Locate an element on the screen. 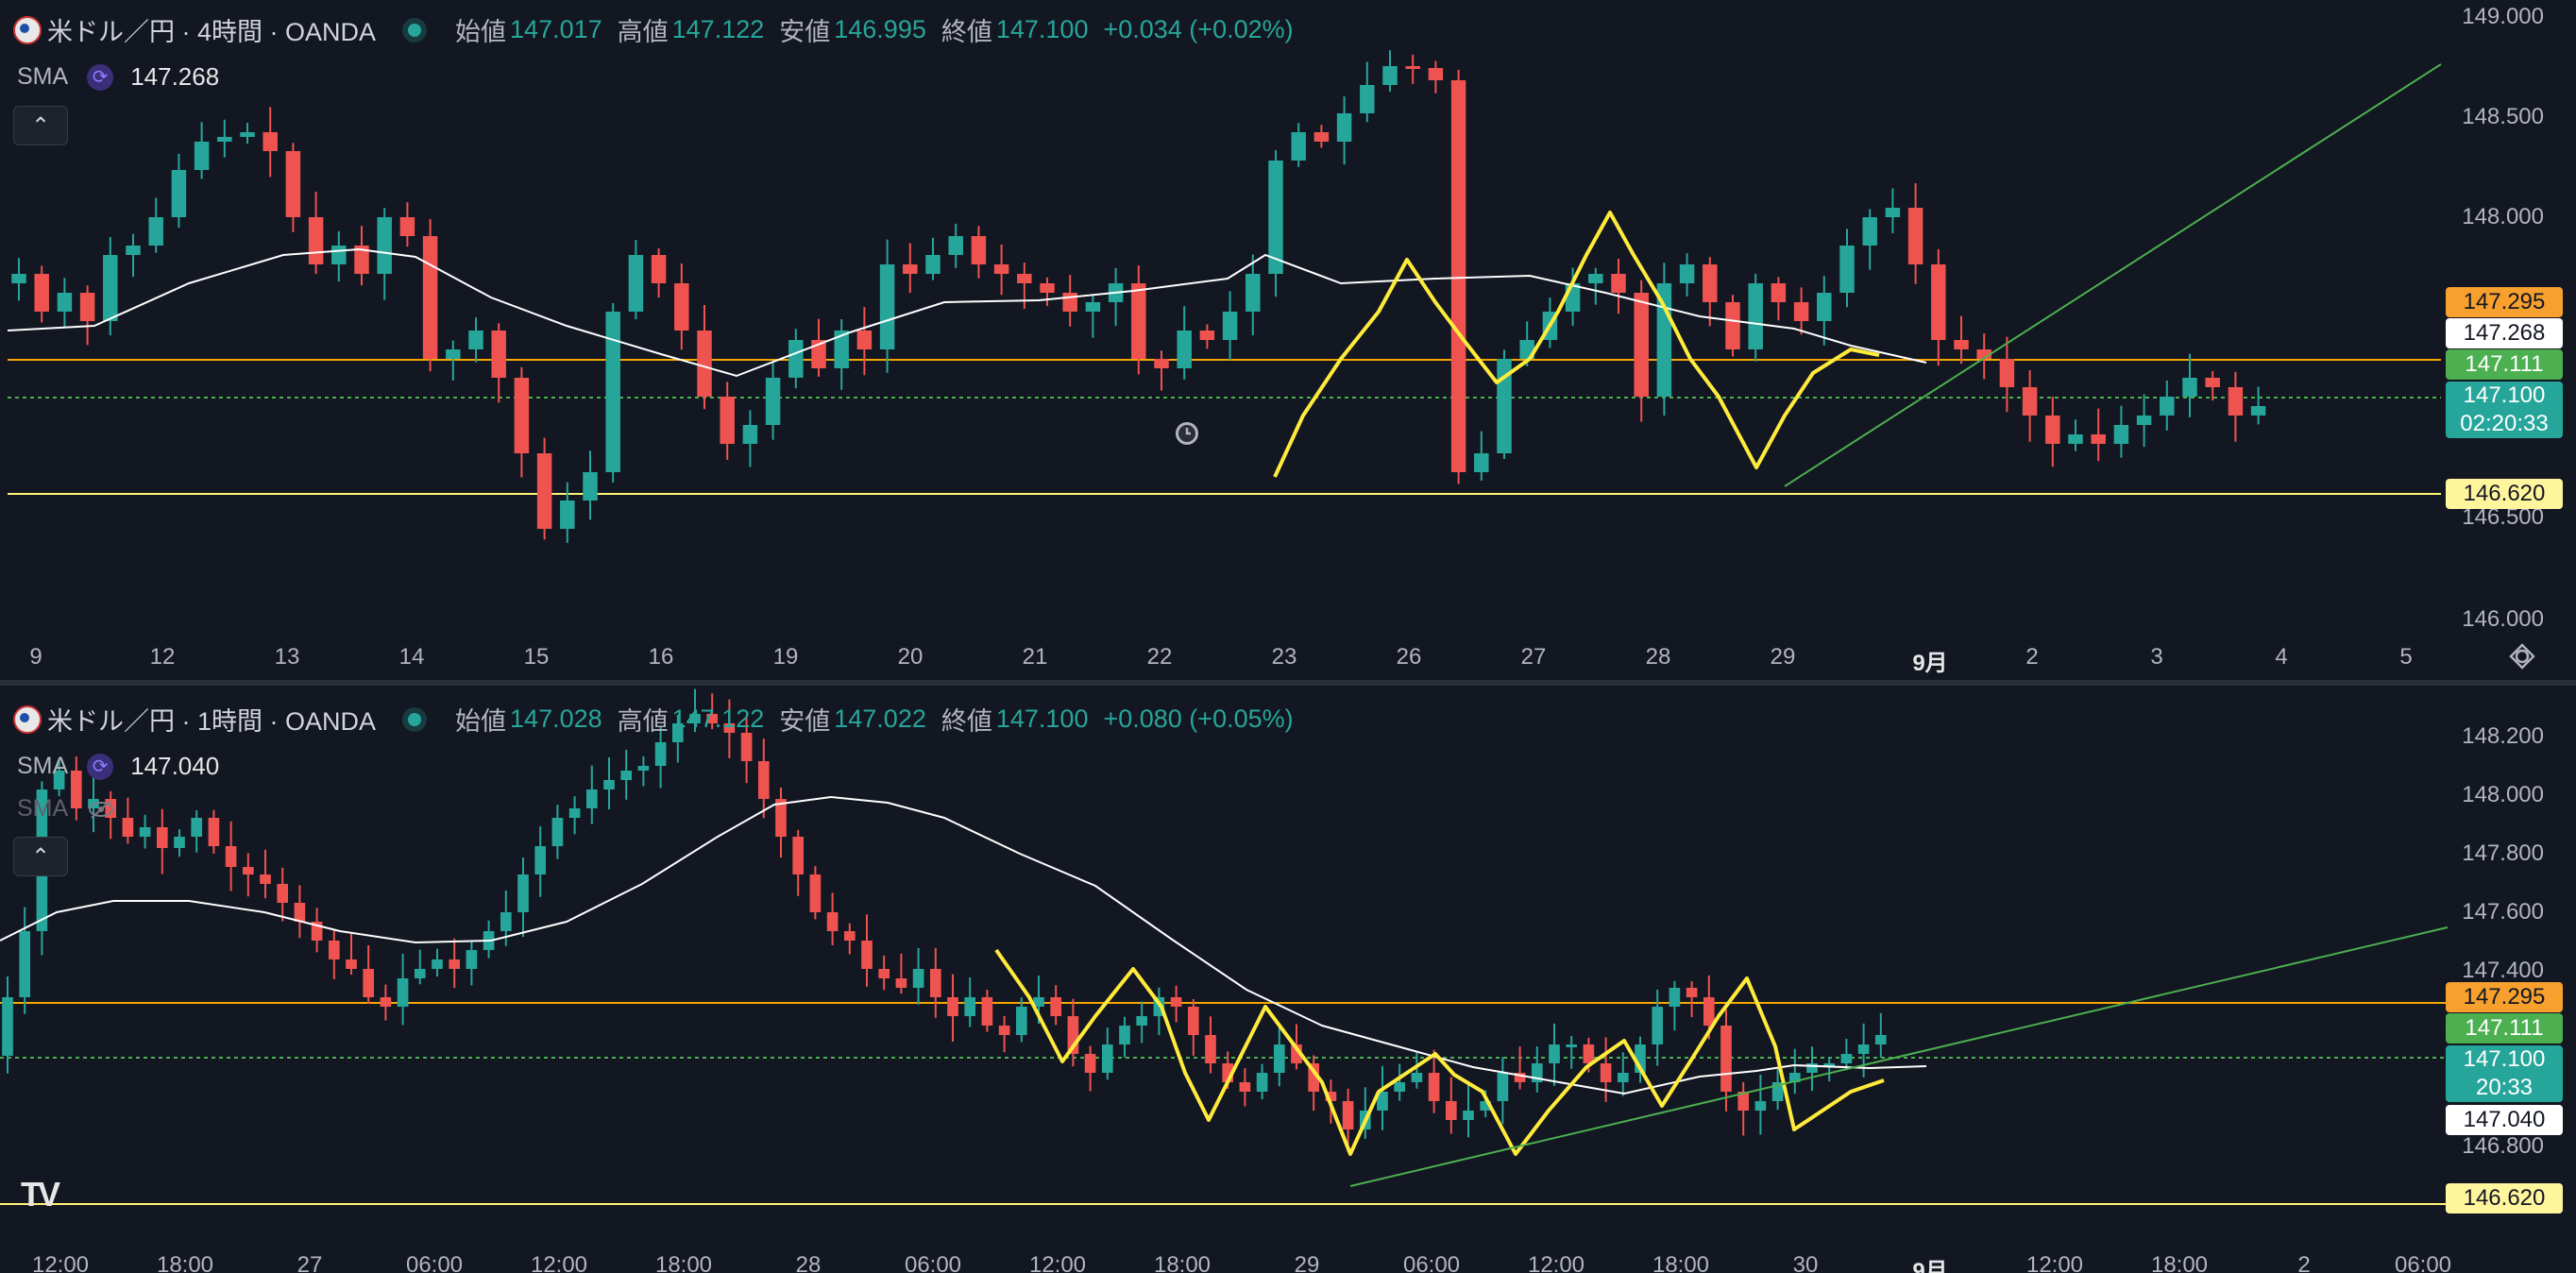  ohlc-change-value: +0.080 (+0.05%) is located at coordinates (1198, 718).